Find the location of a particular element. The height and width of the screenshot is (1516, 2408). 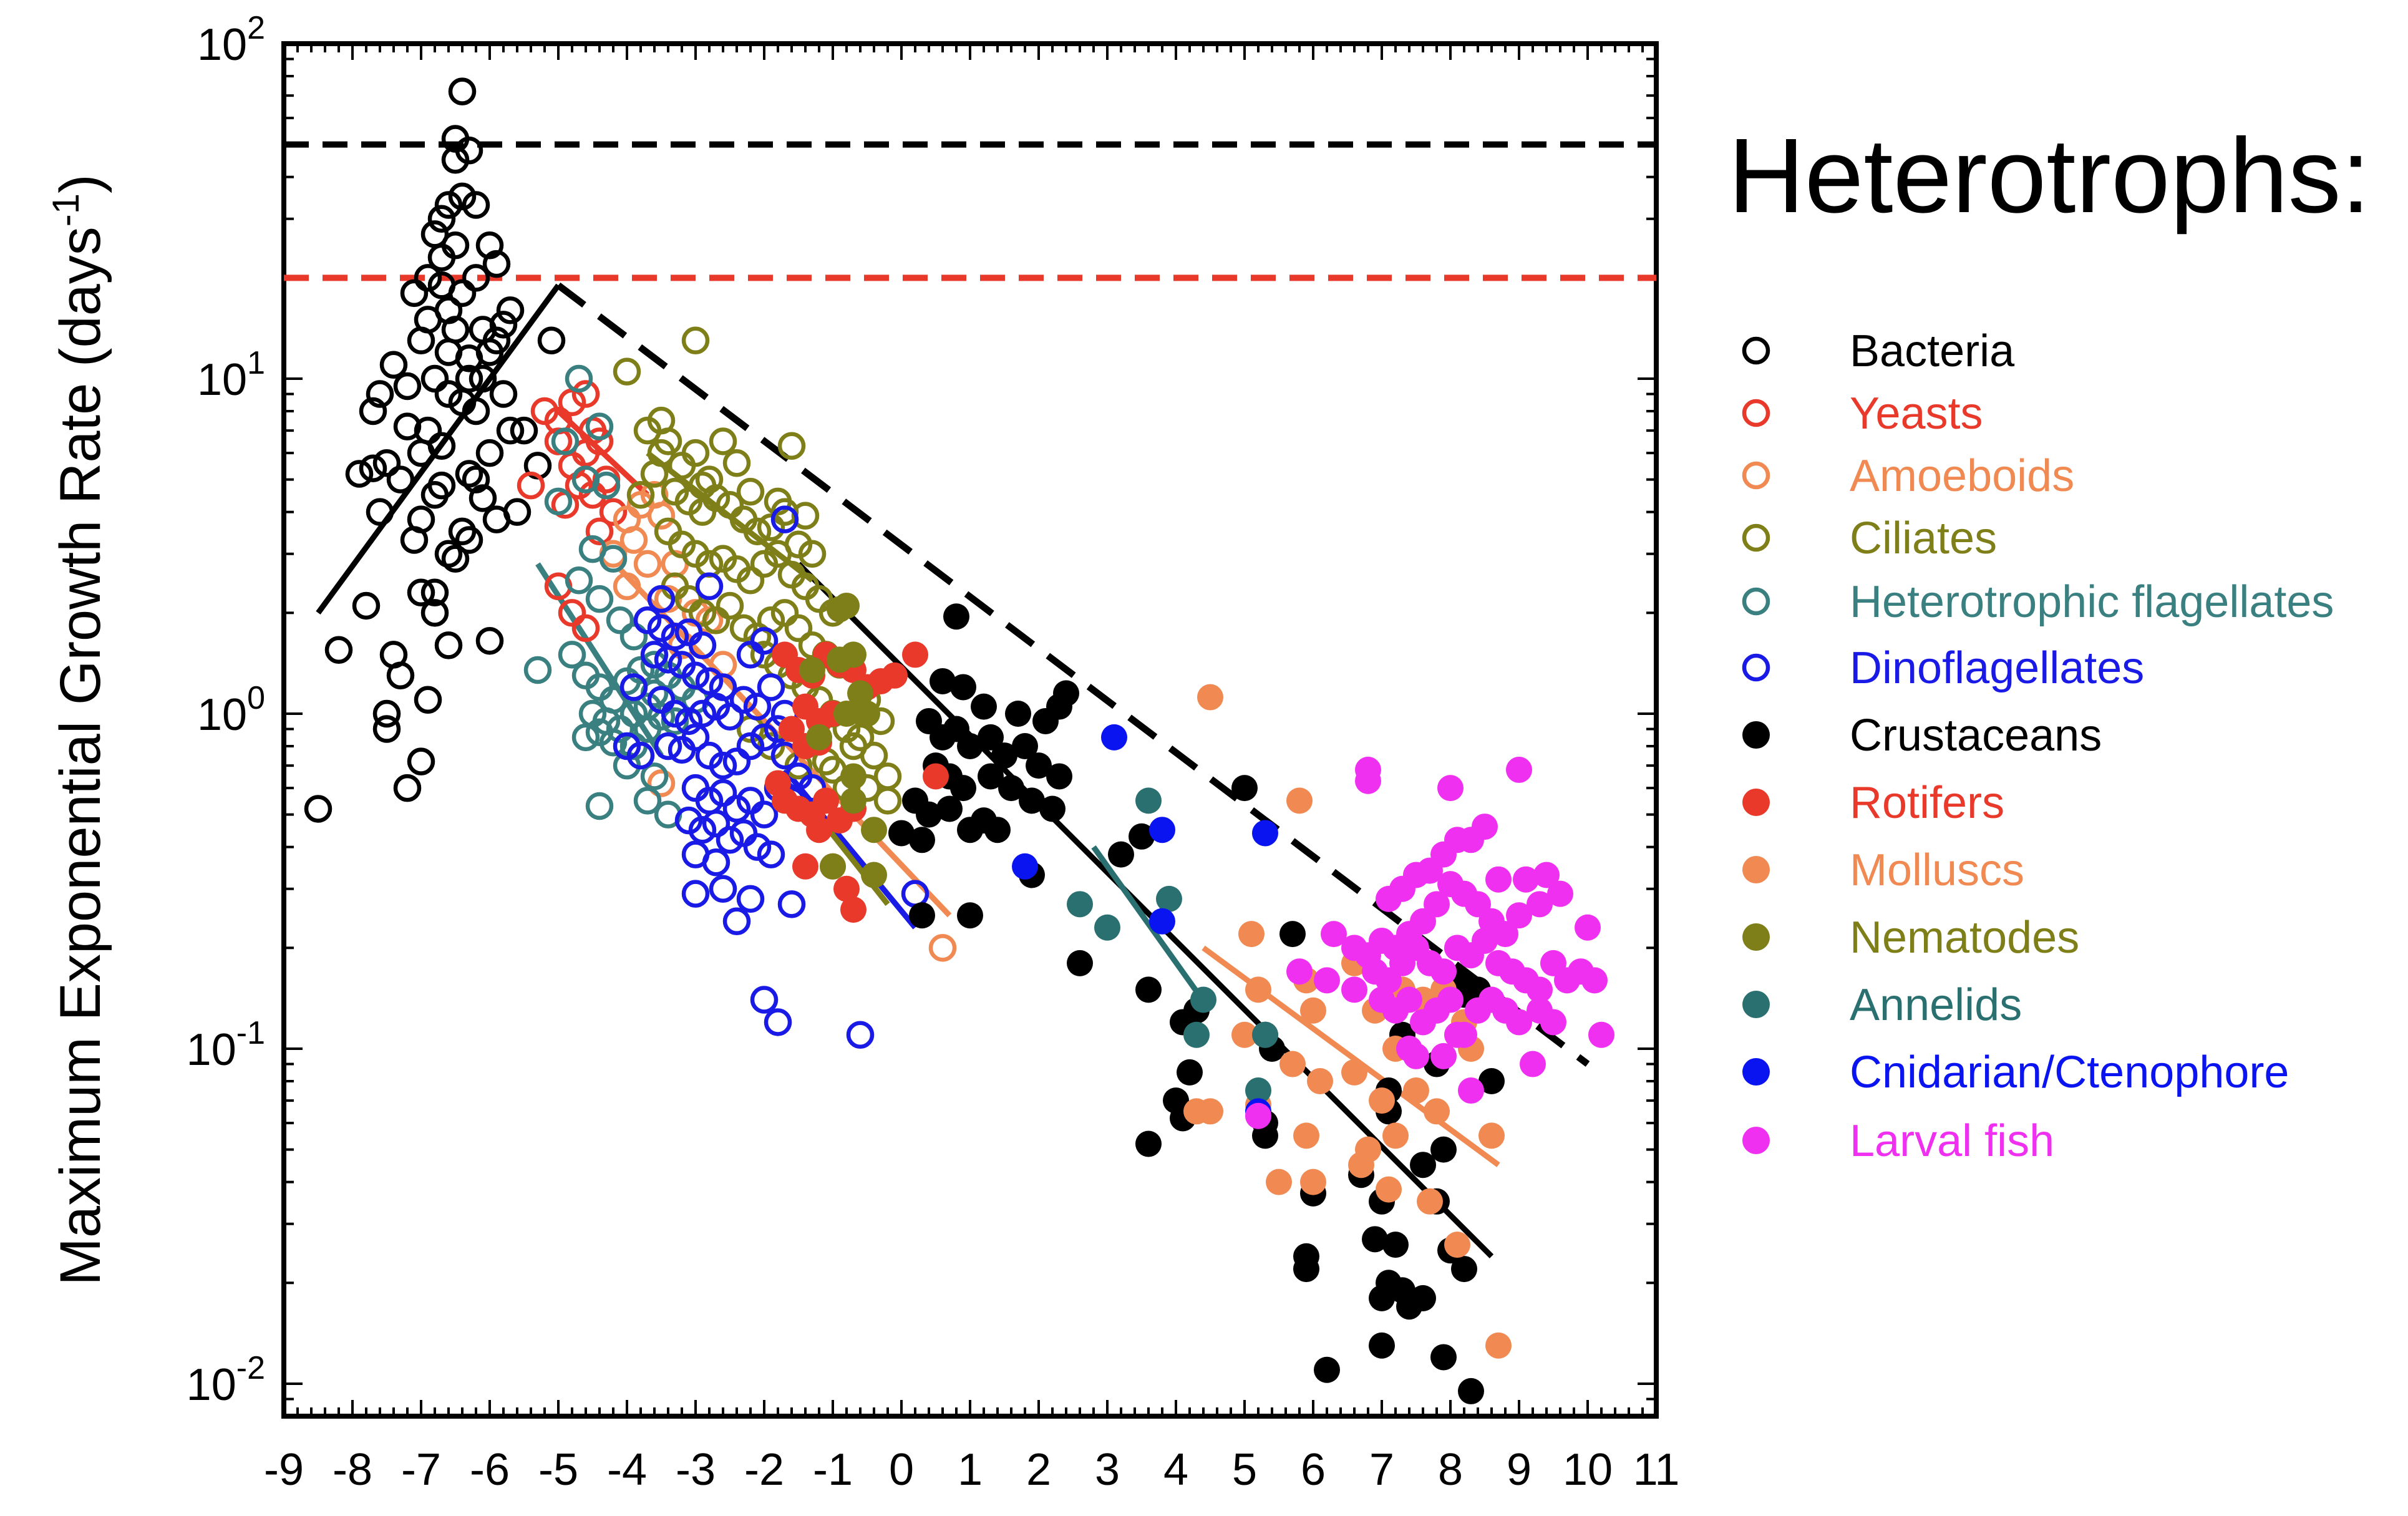

legend-item: Annelids is located at coordinates (1882, 1005).